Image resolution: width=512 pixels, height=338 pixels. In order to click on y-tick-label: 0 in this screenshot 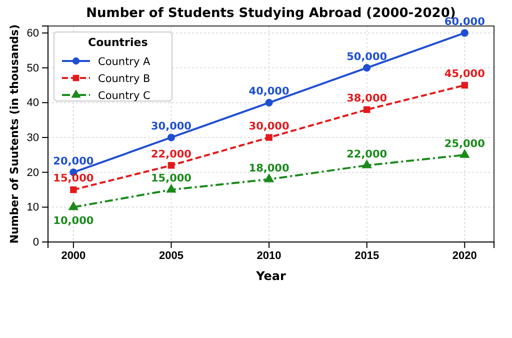, I will do `click(35, 242)`.